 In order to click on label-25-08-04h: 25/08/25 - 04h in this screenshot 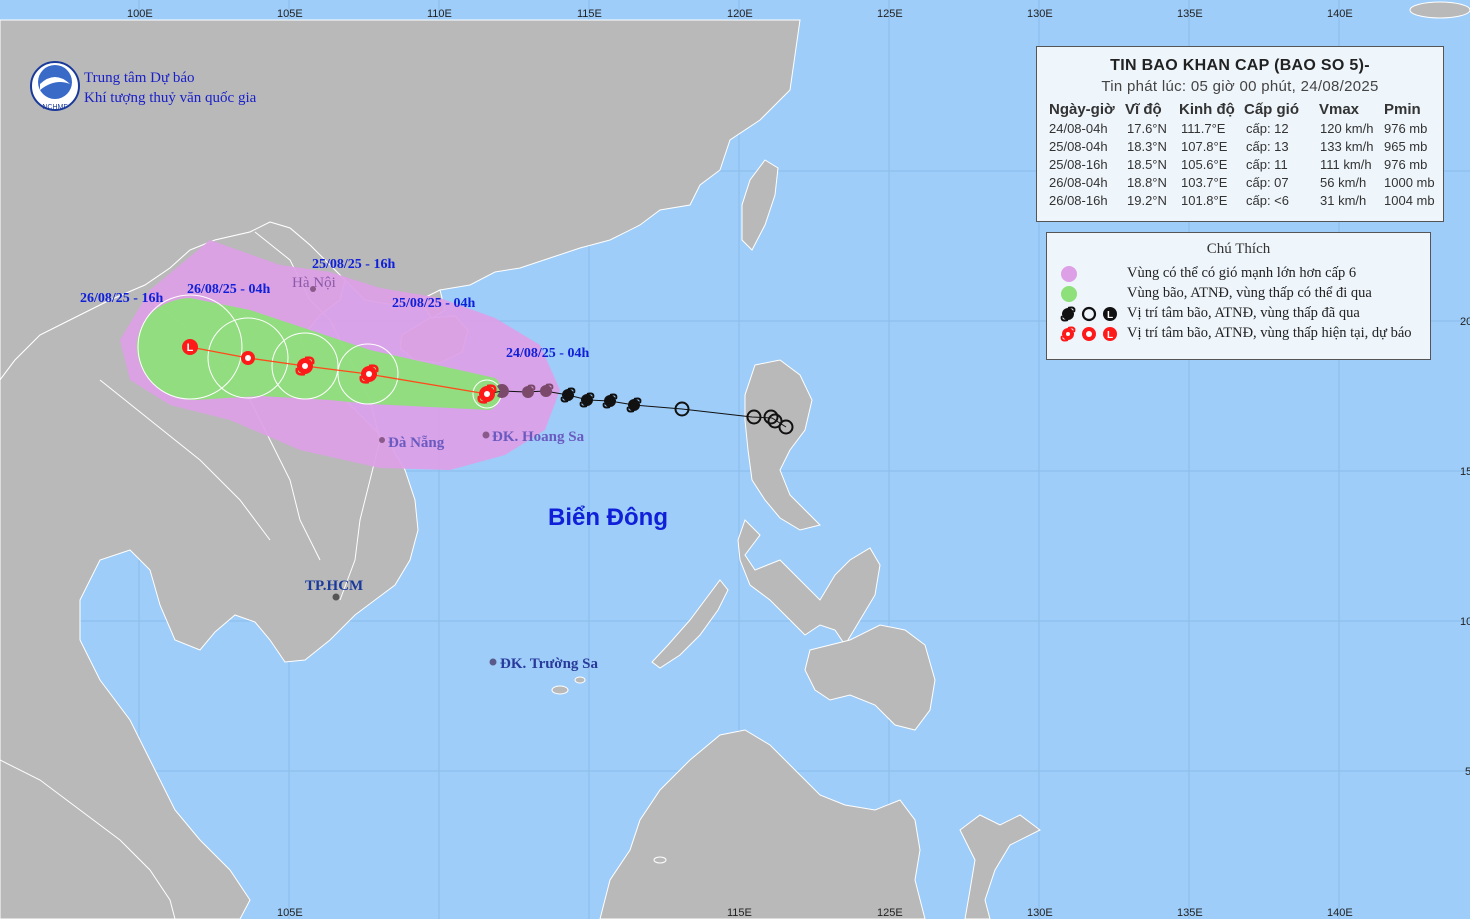, I will do `click(433, 303)`.